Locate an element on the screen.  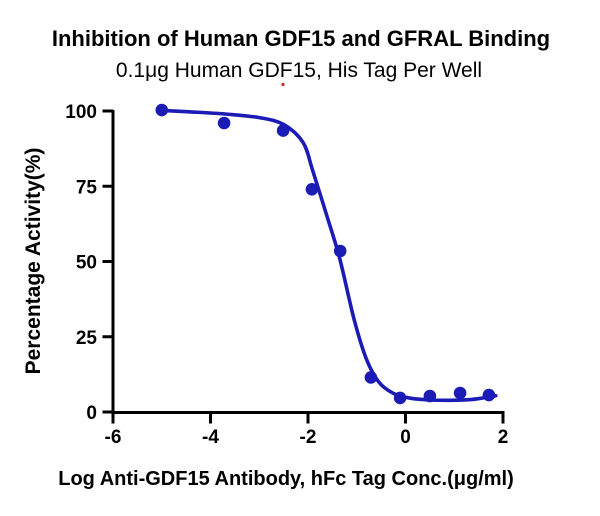
red-speck-artifact is located at coordinates (283, 84).